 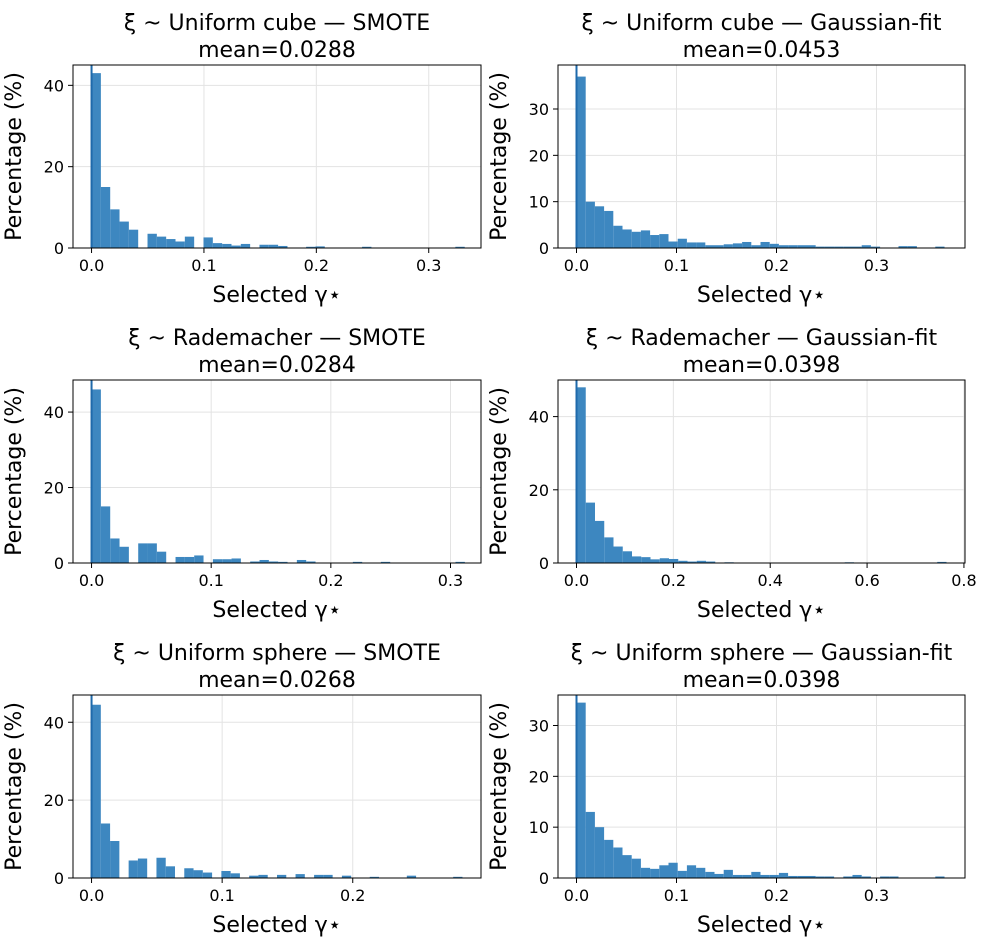 What do you see at coordinates (54, 85) in the screenshot?
I see `y-tick-label: 40` at bounding box center [54, 85].